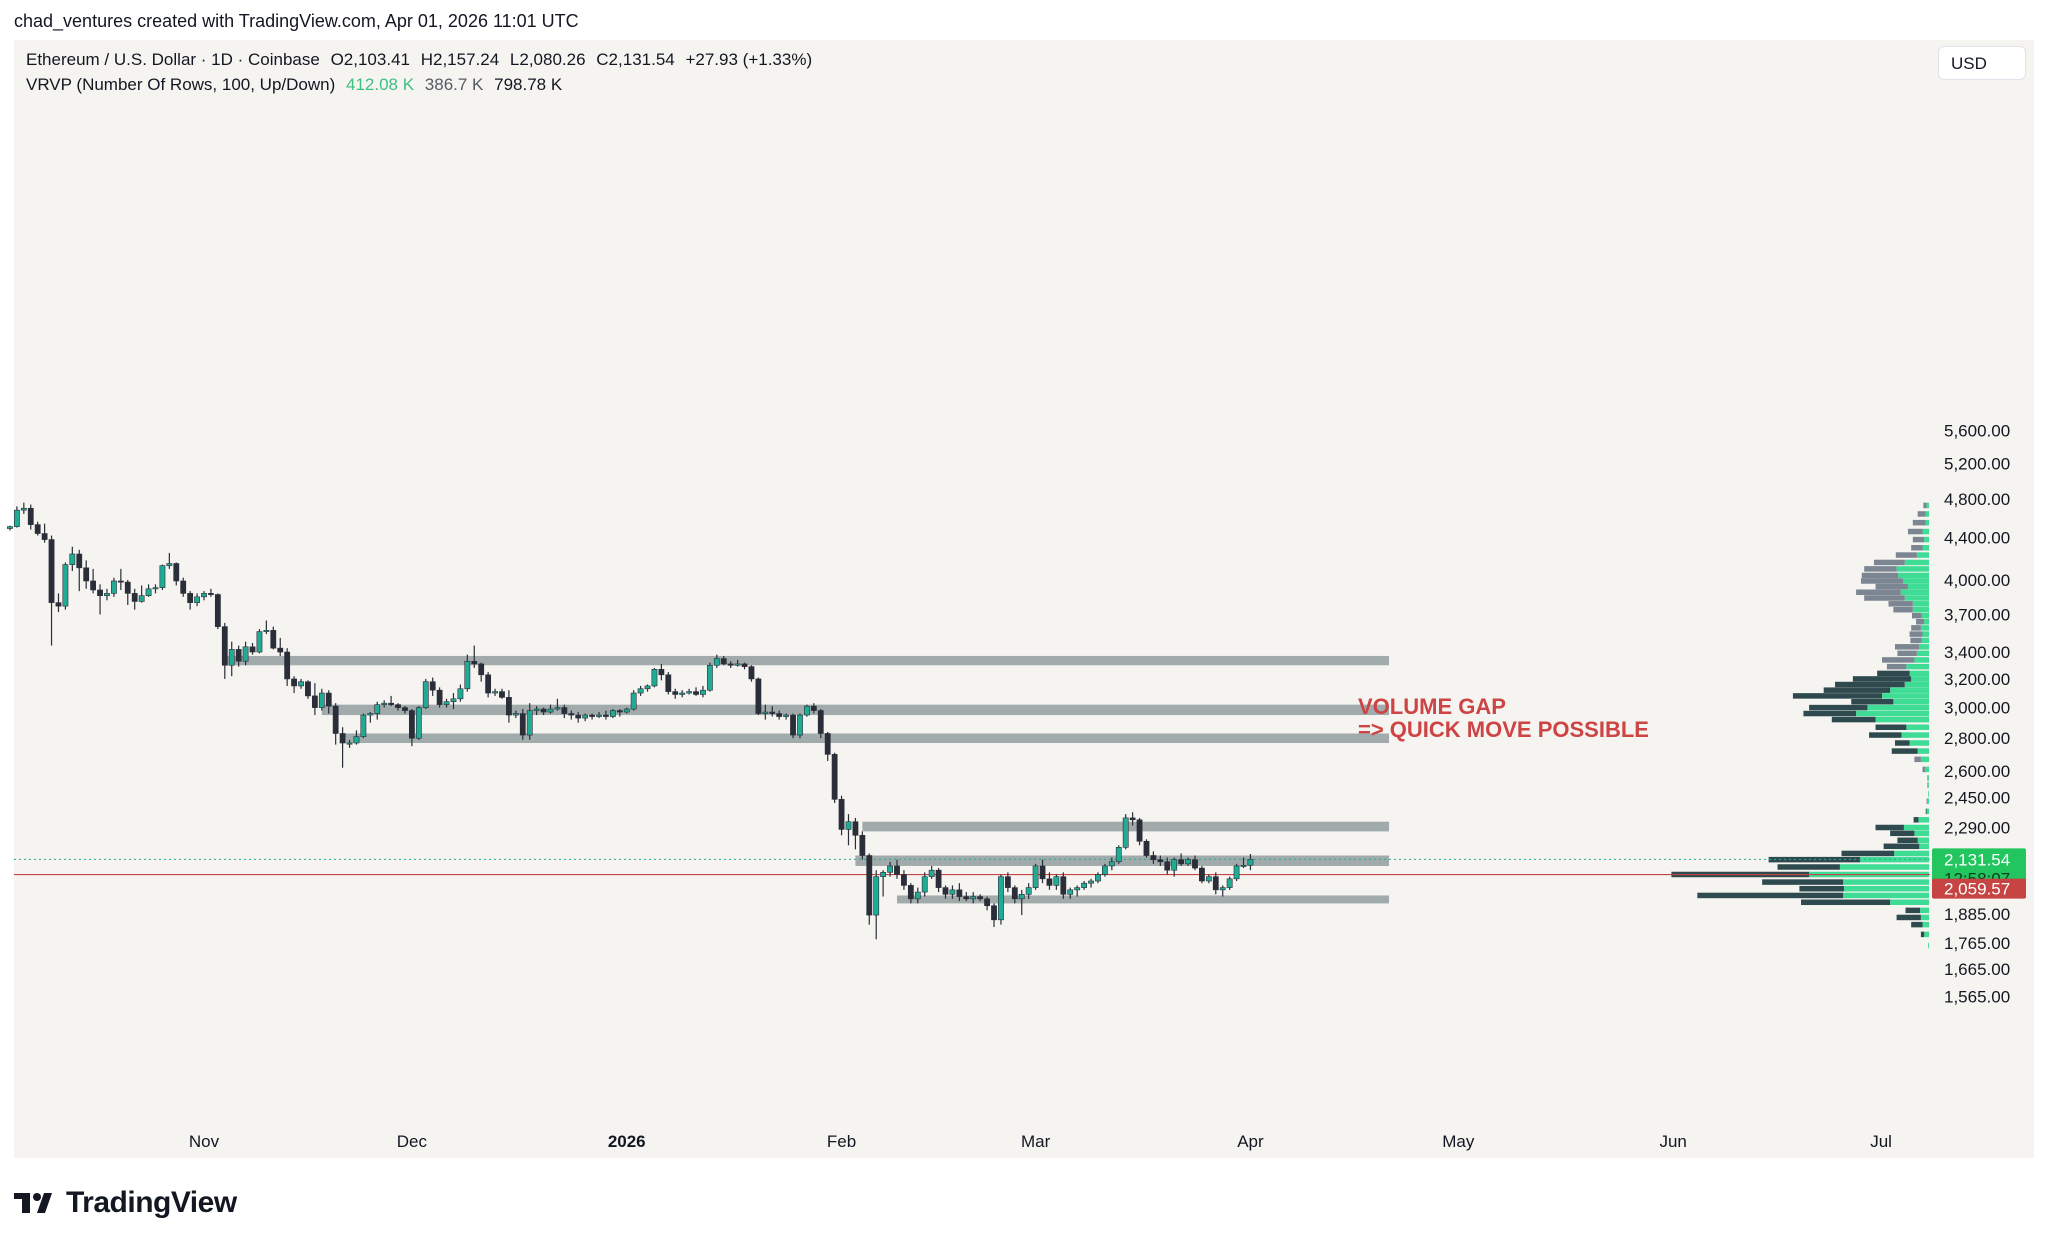 The width and height of the screenshot is (2048, 1246). What do you see at coordinates (1982, 63) in the screenshot?
I see `currency-button: USD` at bounding box center [1982, 63].